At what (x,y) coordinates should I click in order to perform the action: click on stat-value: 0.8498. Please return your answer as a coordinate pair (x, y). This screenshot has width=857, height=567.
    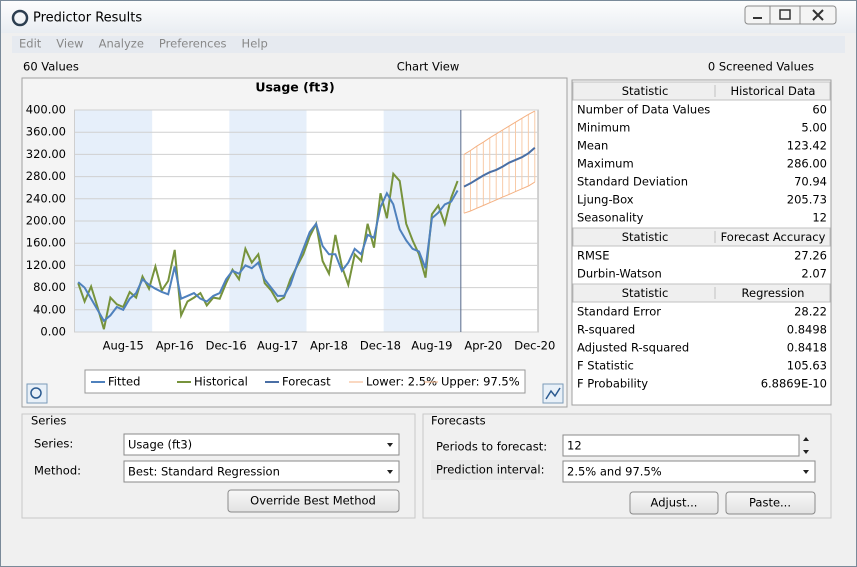
    Looking at the image, I should click on (807, 330).